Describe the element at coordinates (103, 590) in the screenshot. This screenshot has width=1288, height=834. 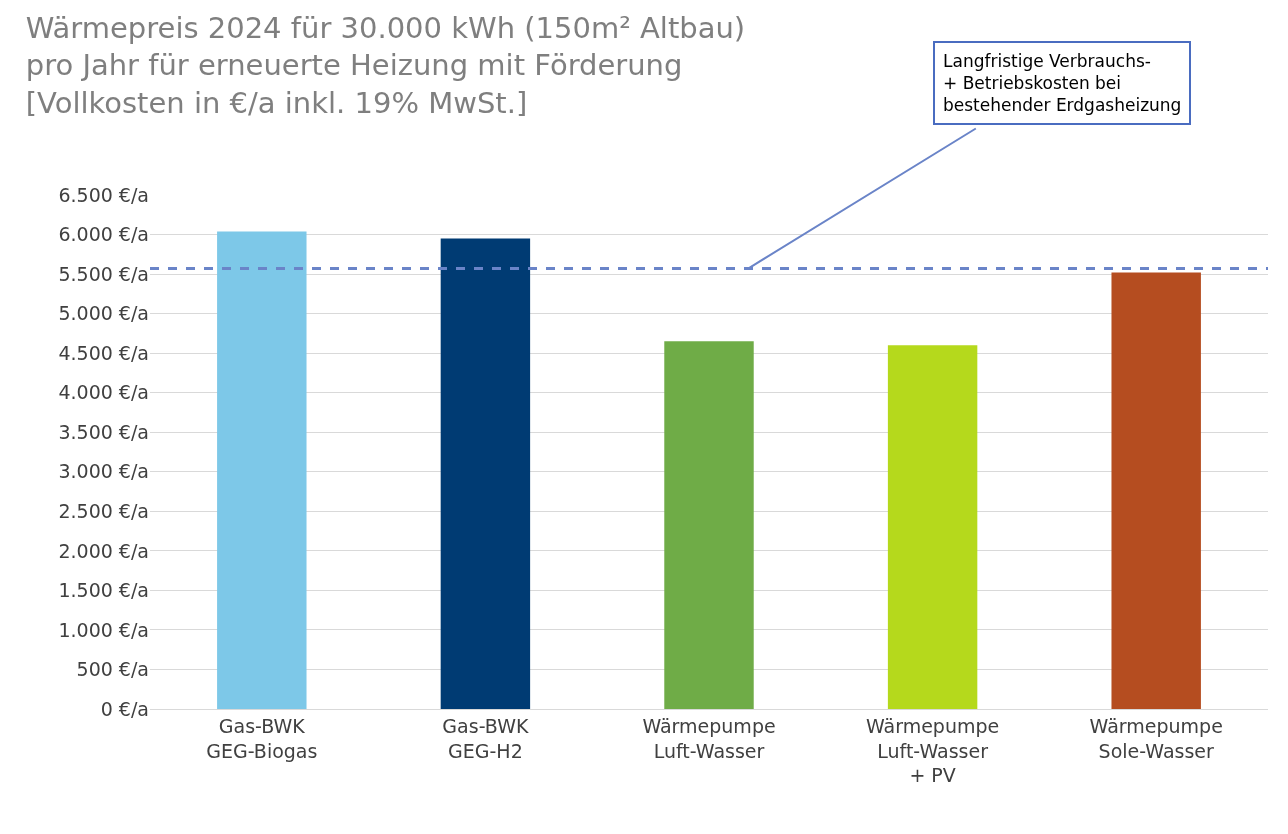
I see `y-tick-label: 1.500 €/a` at that location.